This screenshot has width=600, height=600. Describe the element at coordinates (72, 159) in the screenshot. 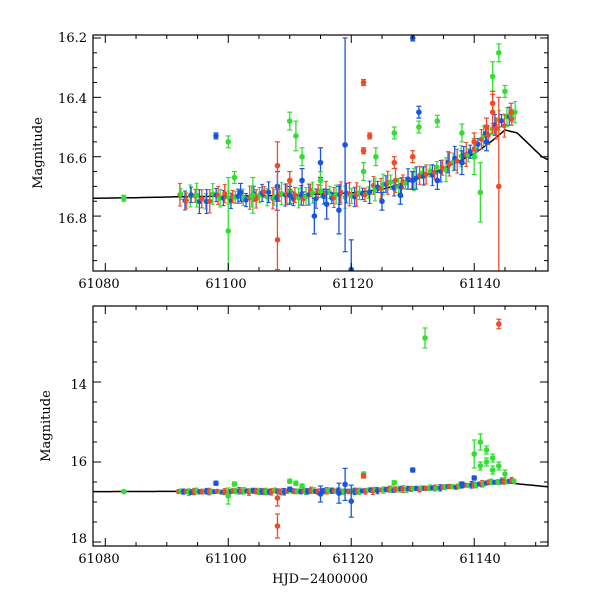

I see `top-ytick-label: 16.6` at that location.